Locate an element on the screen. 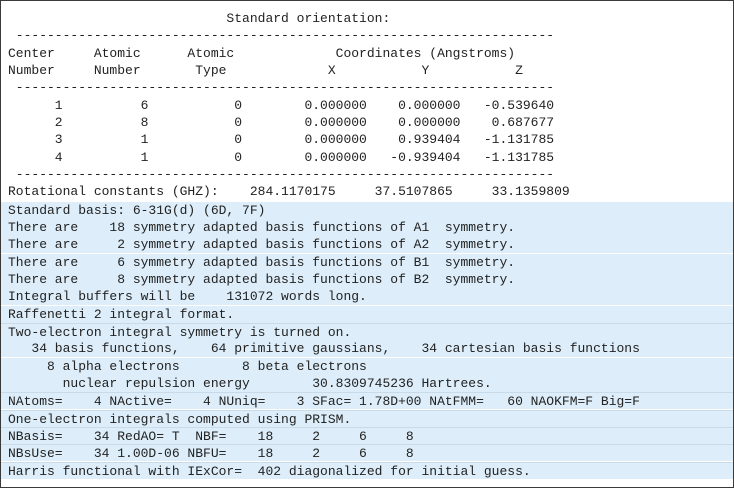 This screenshot has height=488, width=734. table-row: 3 1 0 0.000000 0.939404 -1.131785 is located at coordinates (281, 139).